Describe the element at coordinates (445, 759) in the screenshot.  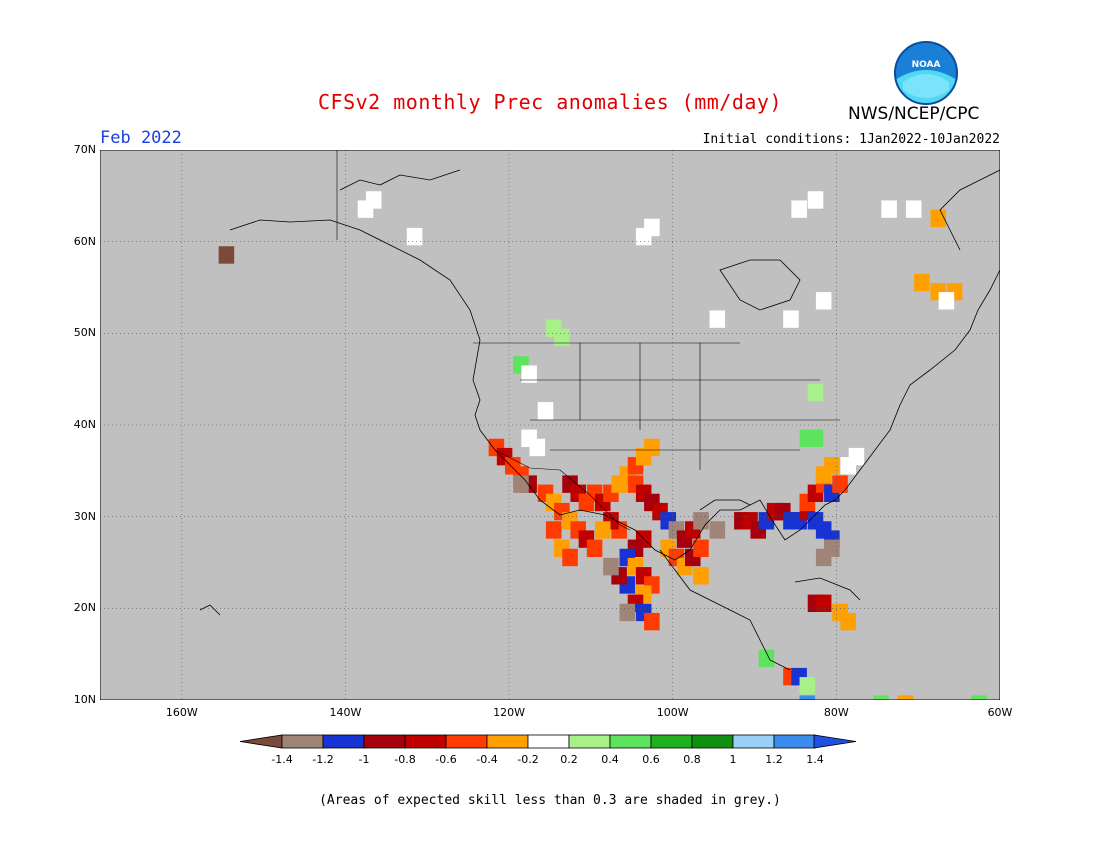
I see `colorbar-label: -0.6` at that location.